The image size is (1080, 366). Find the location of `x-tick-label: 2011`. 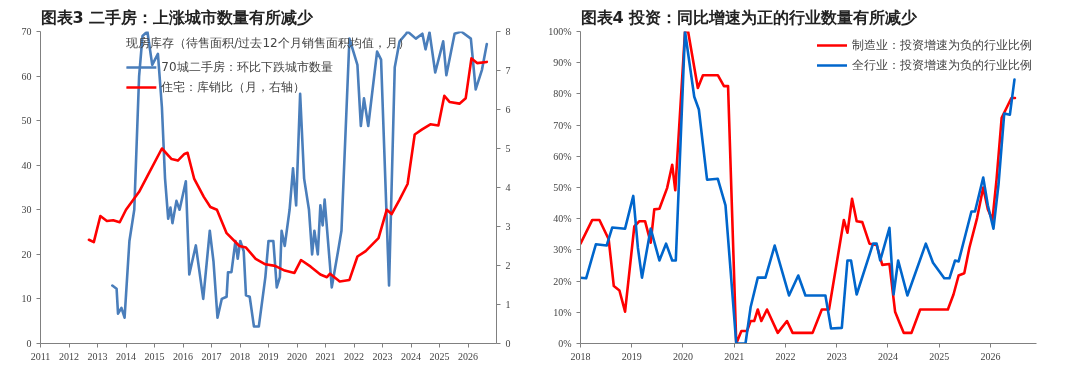

x-tick-label: 2011 is located at coordinates (40, 356).